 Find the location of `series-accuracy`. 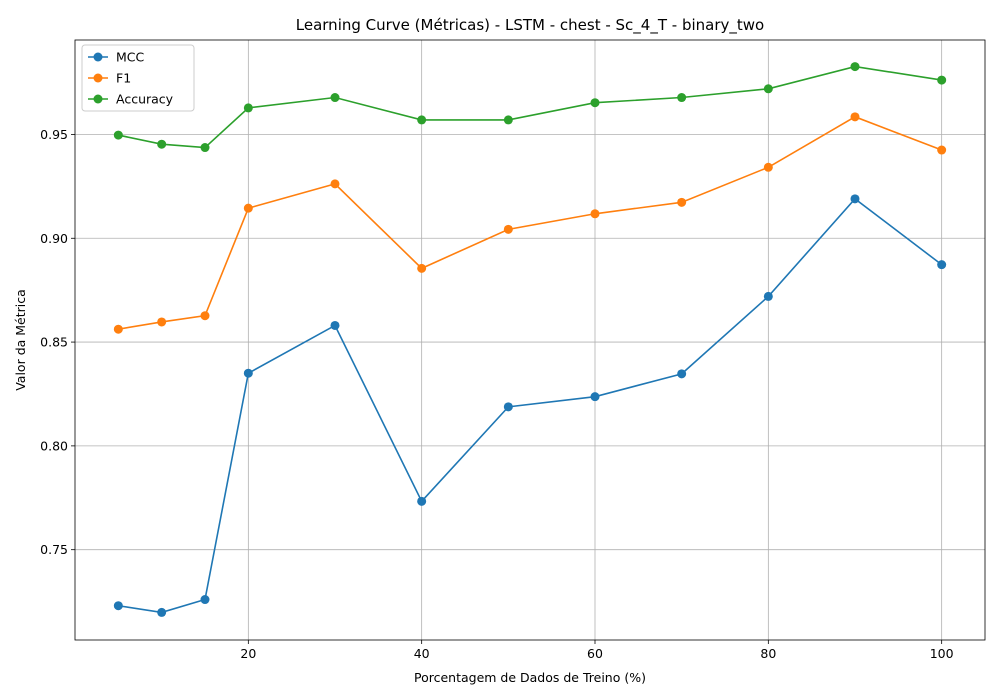

series-accuracy is located at coordinates (530, 107).